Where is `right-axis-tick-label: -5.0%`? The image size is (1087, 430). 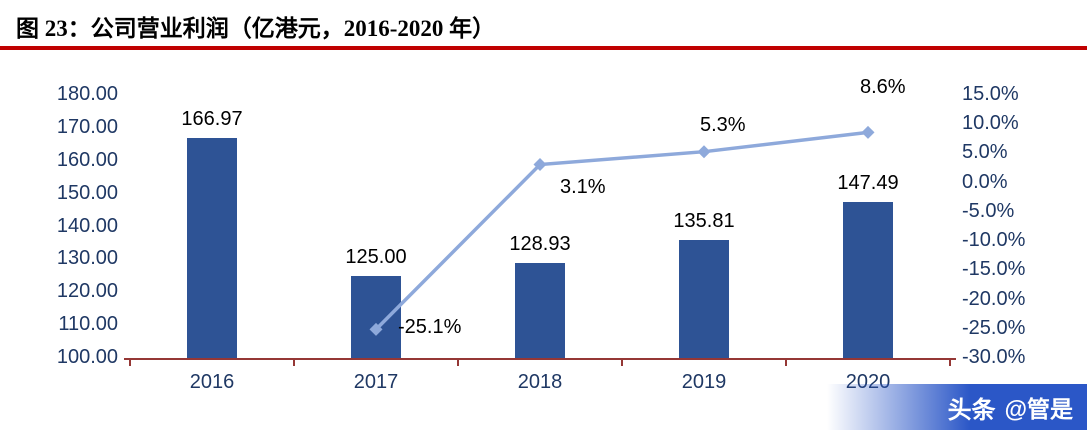 right-axis-tick-label: -5.0% is located at coordinates (988, 210).